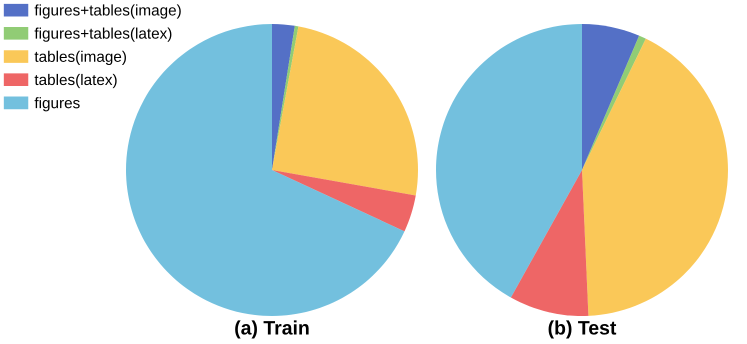 Image resolution: width=747 pixels, height=344 pixels. I want to click on legend-label: figures, so click(57, 104).